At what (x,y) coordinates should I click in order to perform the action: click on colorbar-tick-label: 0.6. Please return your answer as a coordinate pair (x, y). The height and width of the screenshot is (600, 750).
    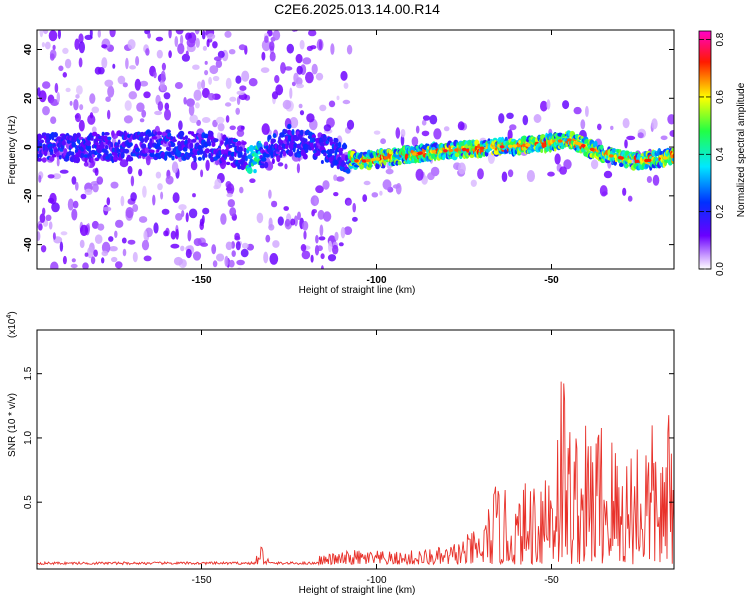
    Looking at the image, I should click on (720, 97).